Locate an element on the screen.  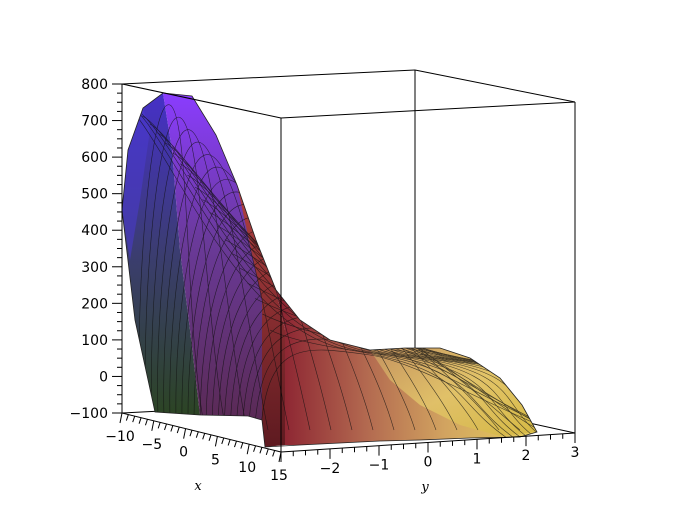
x-axis: −10 −5 0 5 10 15 is located at coordinates (196, 448).